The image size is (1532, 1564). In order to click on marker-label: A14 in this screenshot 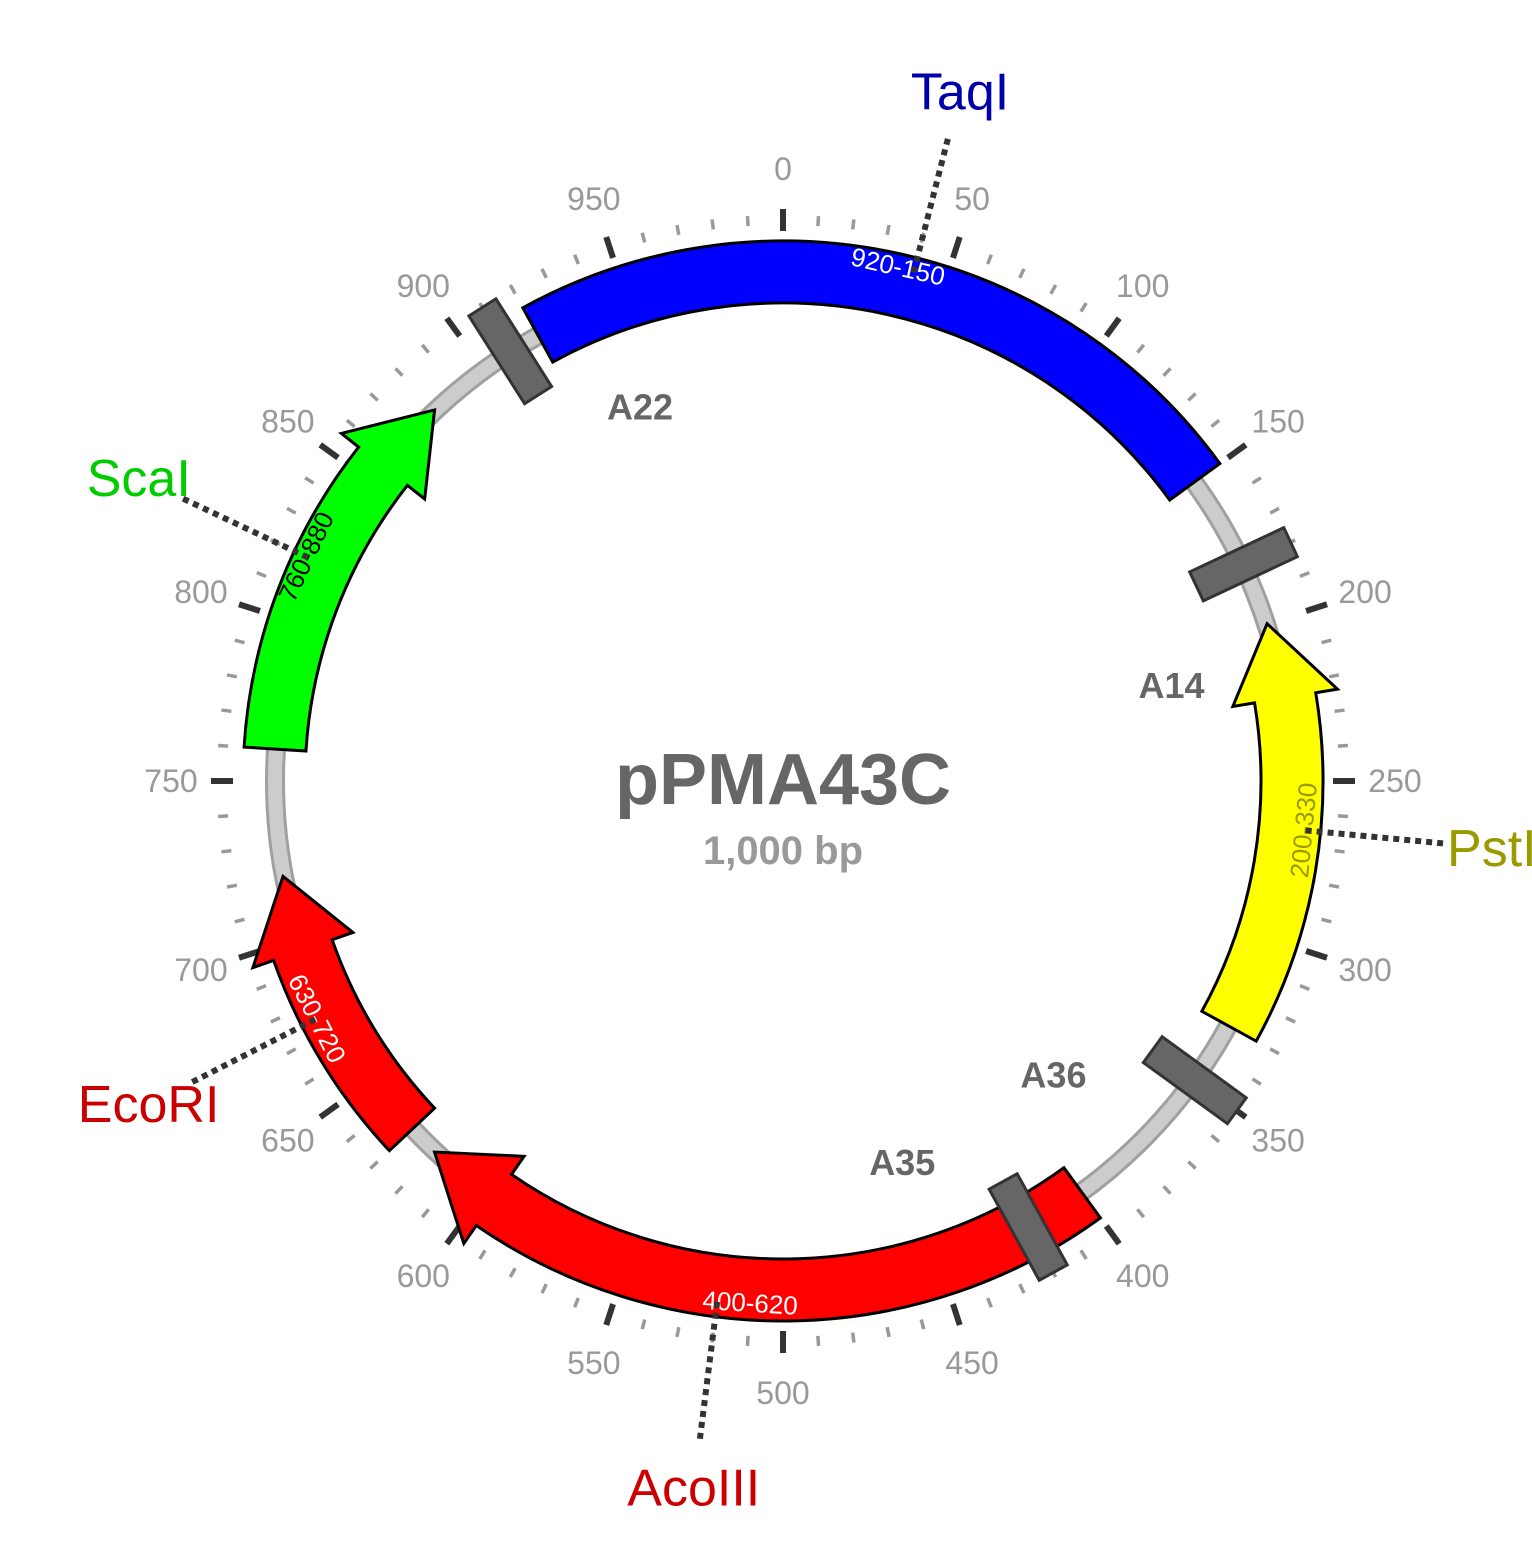, I will do `click(1172, 685)`.